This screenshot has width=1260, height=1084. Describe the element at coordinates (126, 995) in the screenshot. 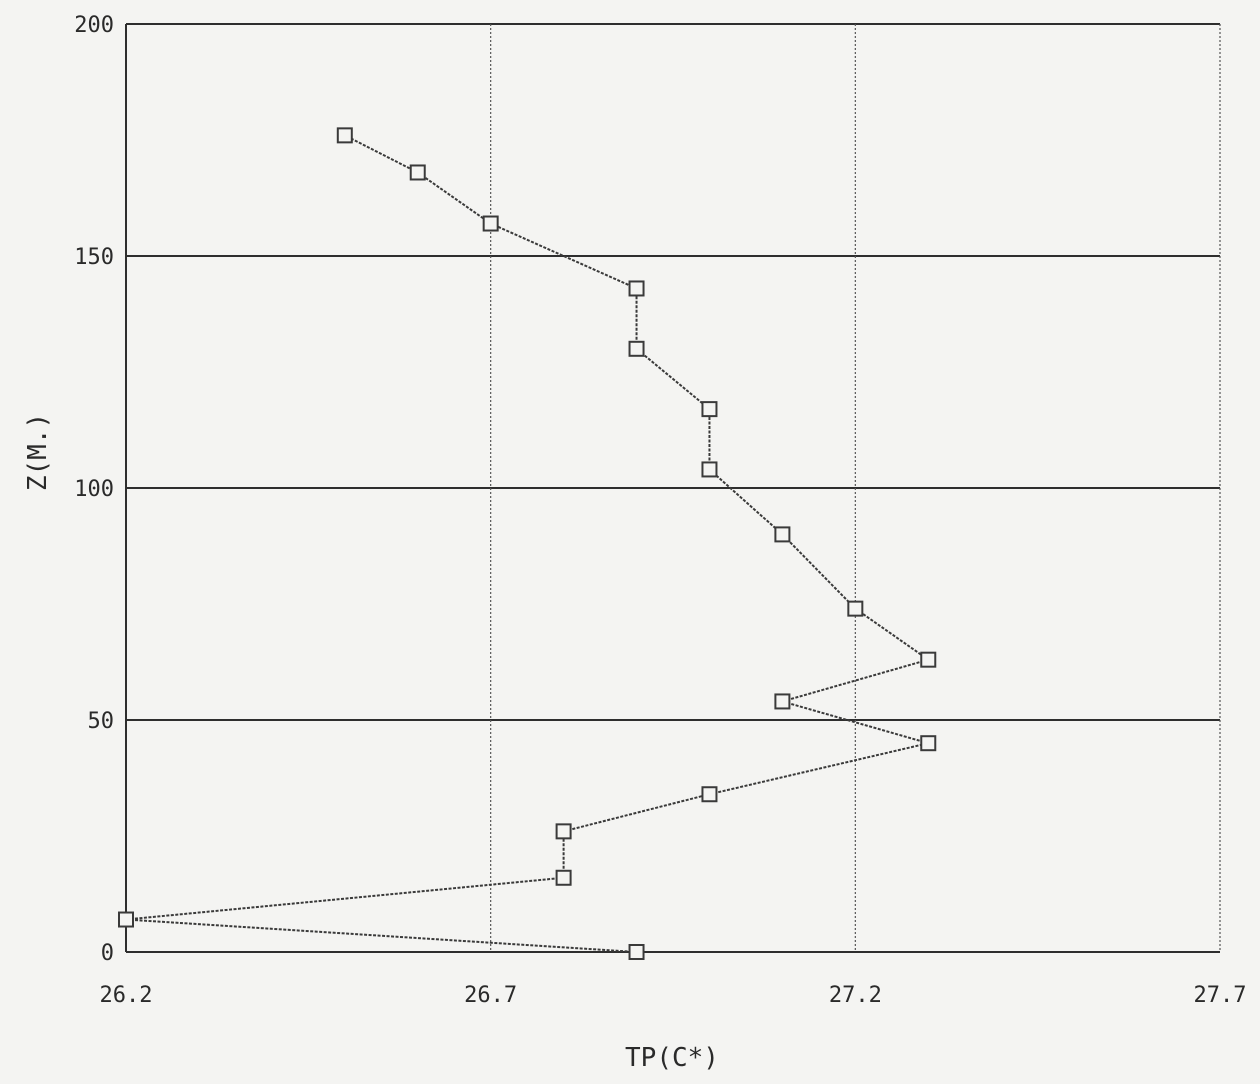

I see `x-tick-label-0: 26.2` at that location.